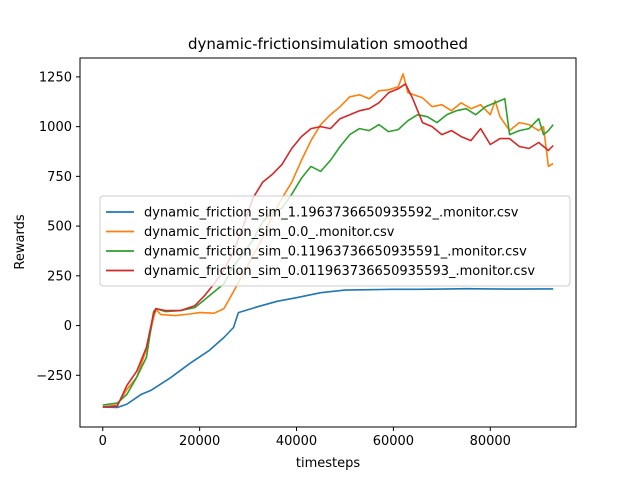  What do you see at coordinates (199, 441) in the screenshot?
I see `x-tick-label: 20000` at bounding box center [199, 441].